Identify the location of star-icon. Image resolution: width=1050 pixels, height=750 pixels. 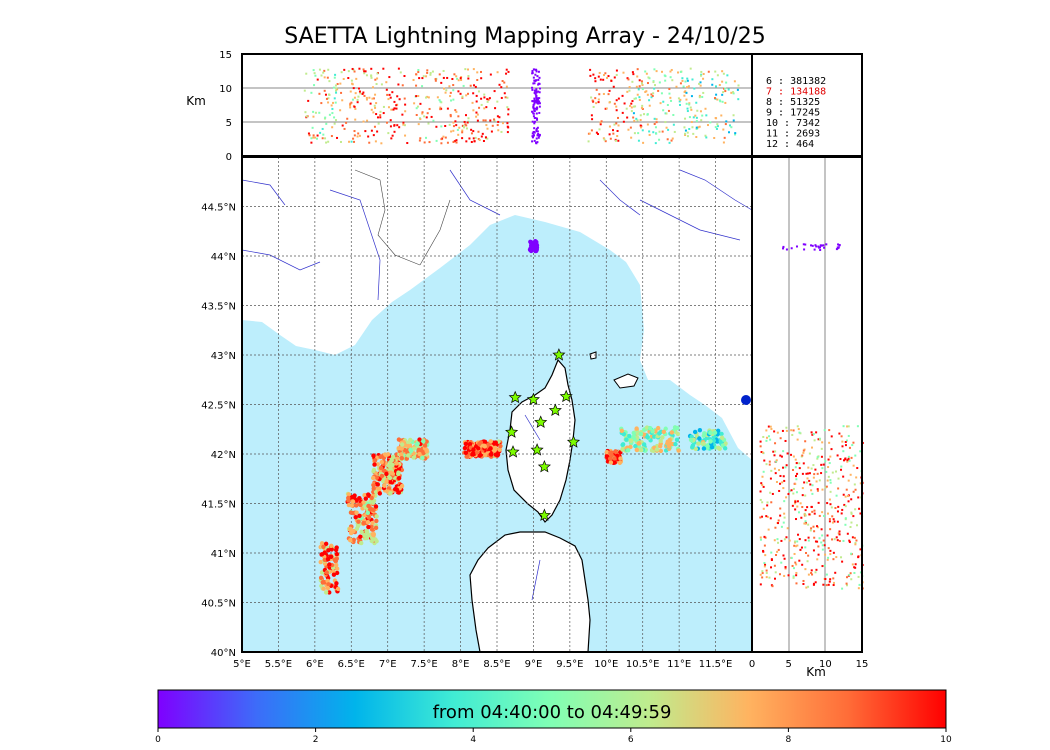
(555, 410).